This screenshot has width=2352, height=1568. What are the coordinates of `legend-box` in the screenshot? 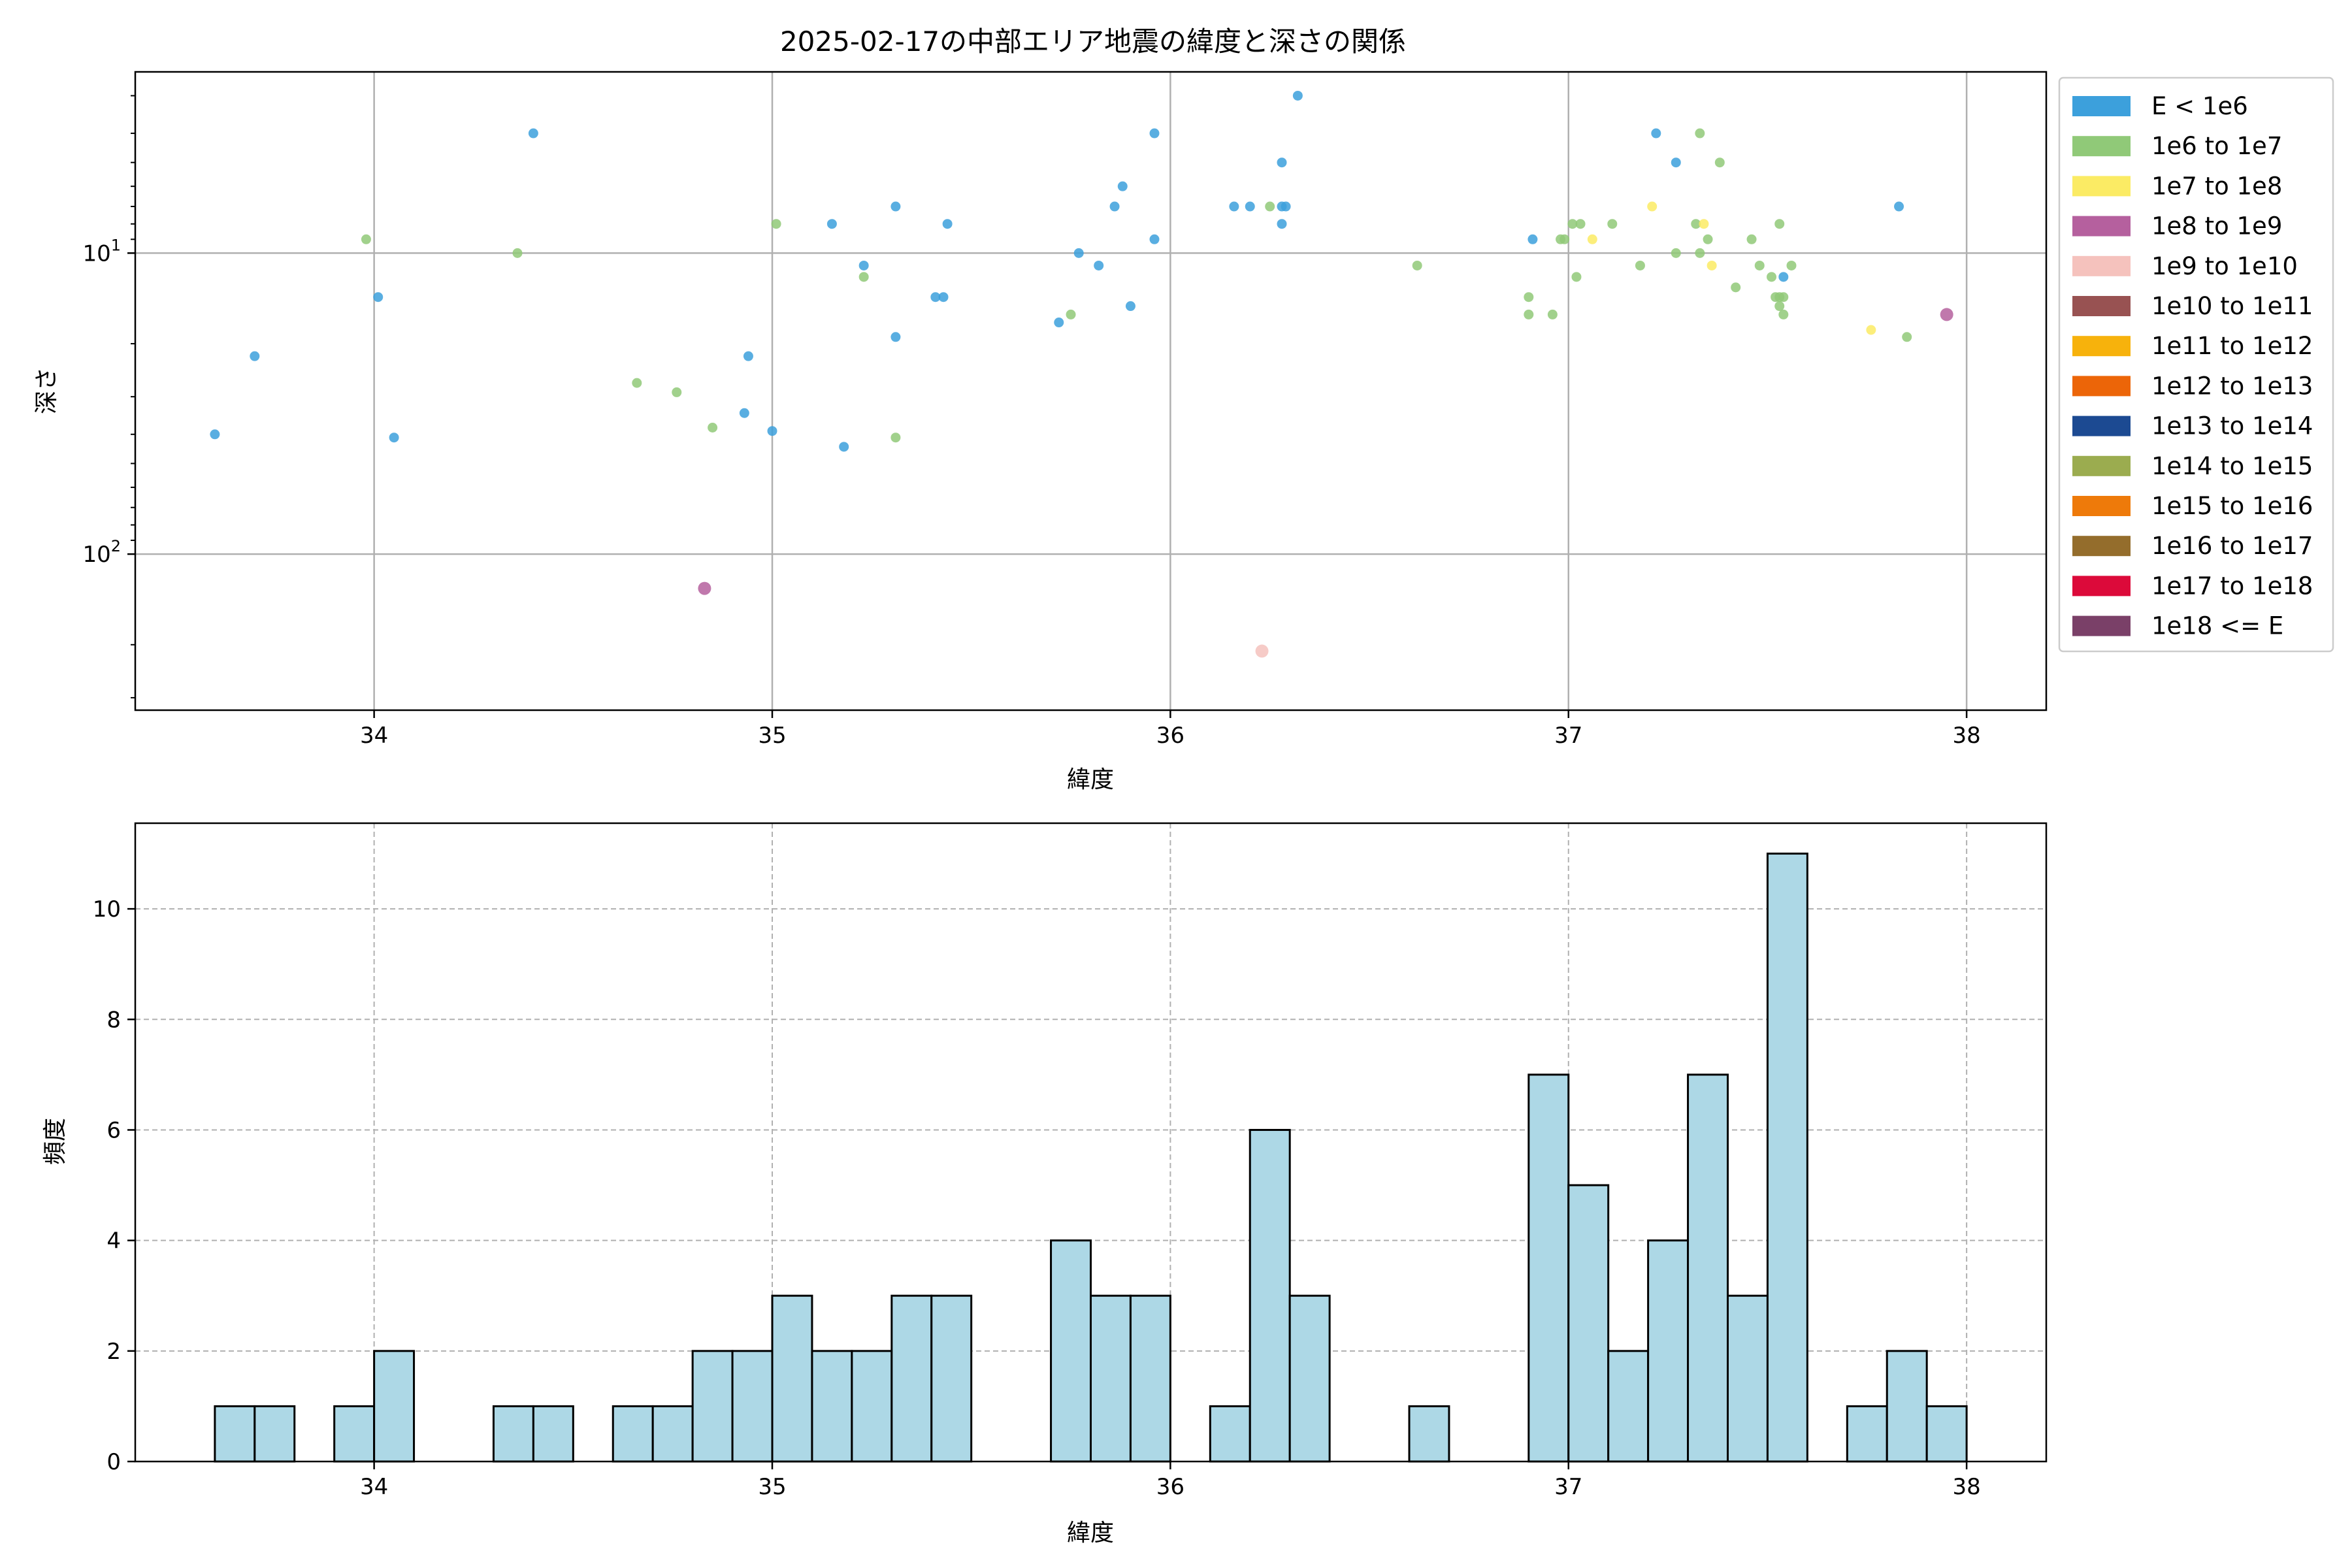 It's located at (2196, 364).